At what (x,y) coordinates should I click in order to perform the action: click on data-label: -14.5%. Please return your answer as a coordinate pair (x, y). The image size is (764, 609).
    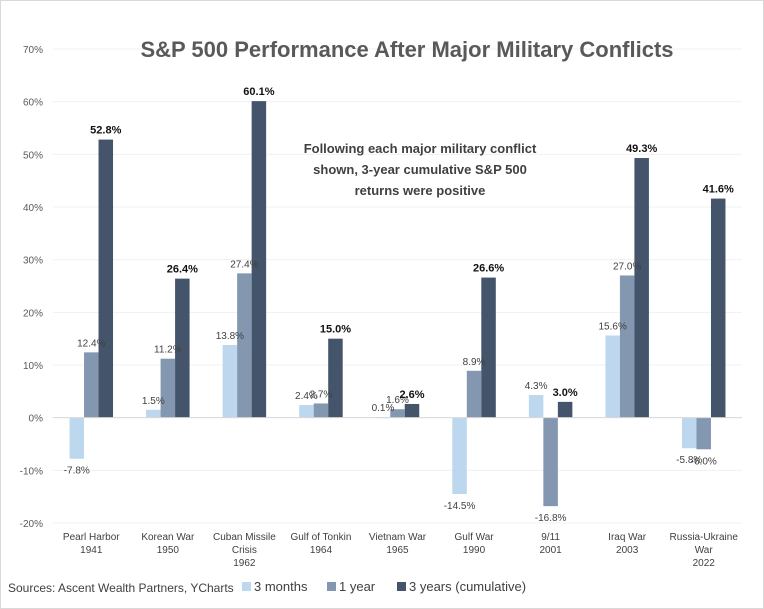
    Looking at the image, I should click on (460, 506).